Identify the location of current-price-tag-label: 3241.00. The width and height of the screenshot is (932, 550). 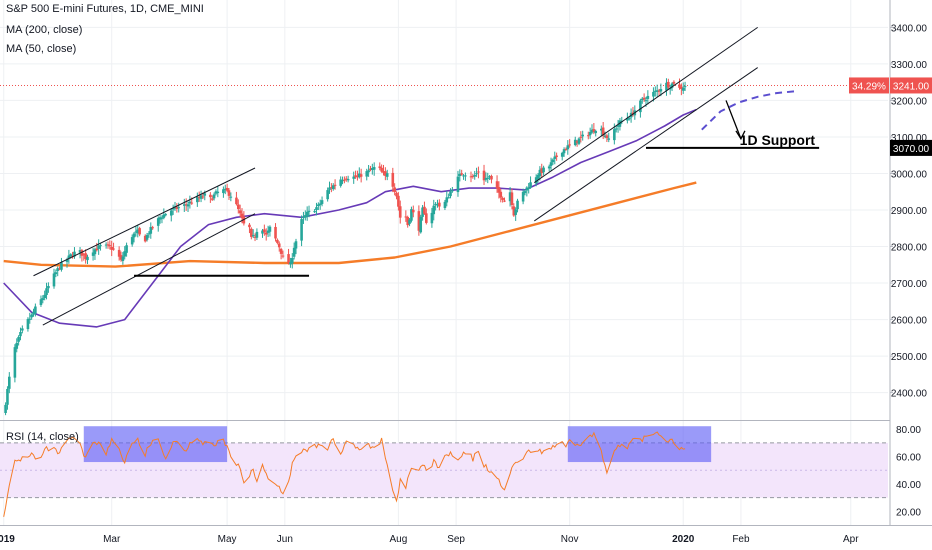
(911, 86).